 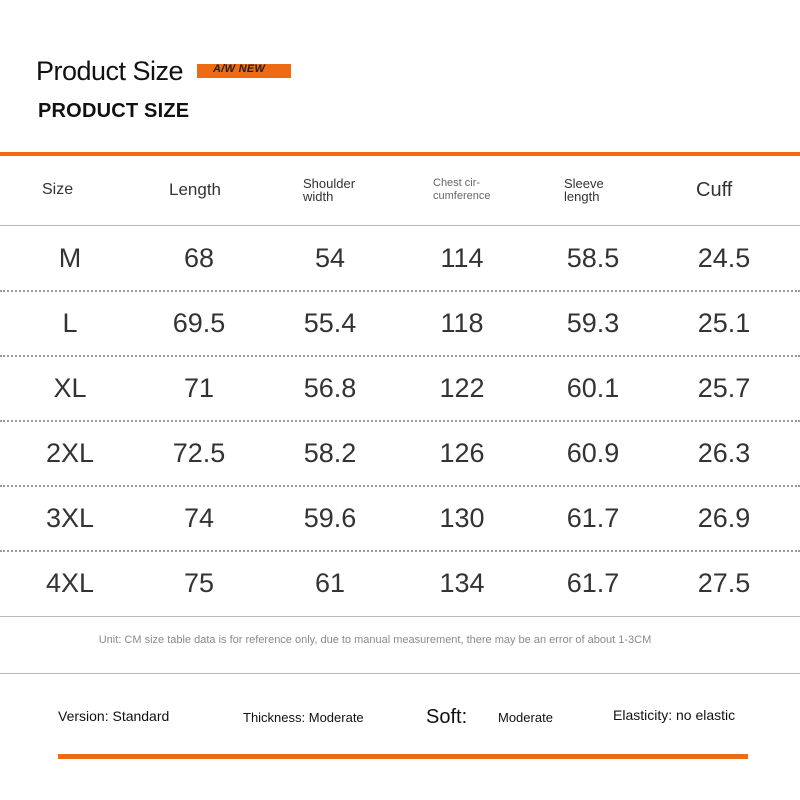 What do you see at coordinates (400, 454) in the screenshot?
I see `table-row: 2XL 72.5 58.2 126 60.9 26.3` at bounding box center [400, 454].